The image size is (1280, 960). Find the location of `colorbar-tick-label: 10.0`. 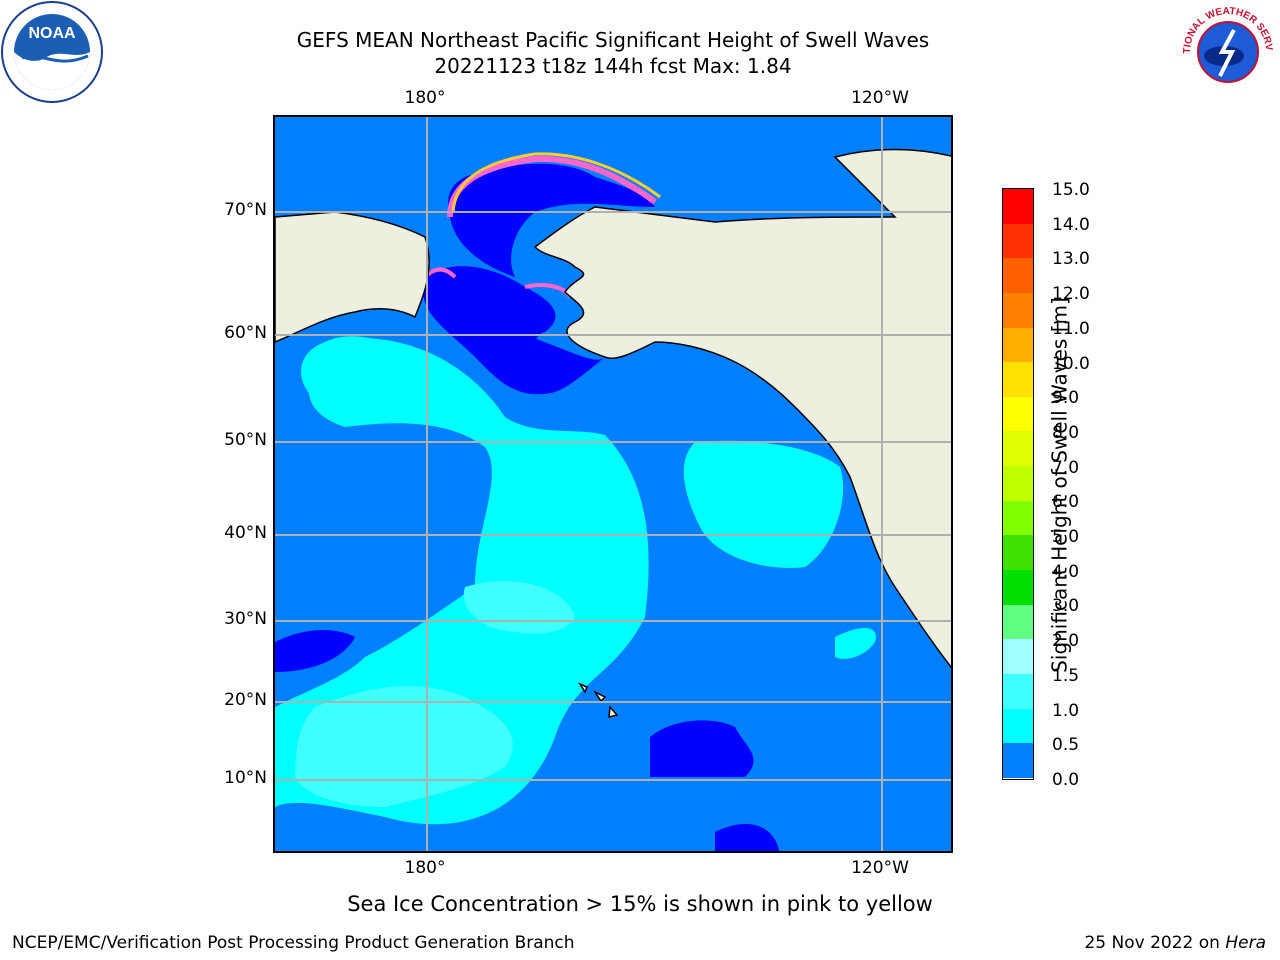

colorbar-tick-label: 10.0 is located at coordinates (1071, 363).